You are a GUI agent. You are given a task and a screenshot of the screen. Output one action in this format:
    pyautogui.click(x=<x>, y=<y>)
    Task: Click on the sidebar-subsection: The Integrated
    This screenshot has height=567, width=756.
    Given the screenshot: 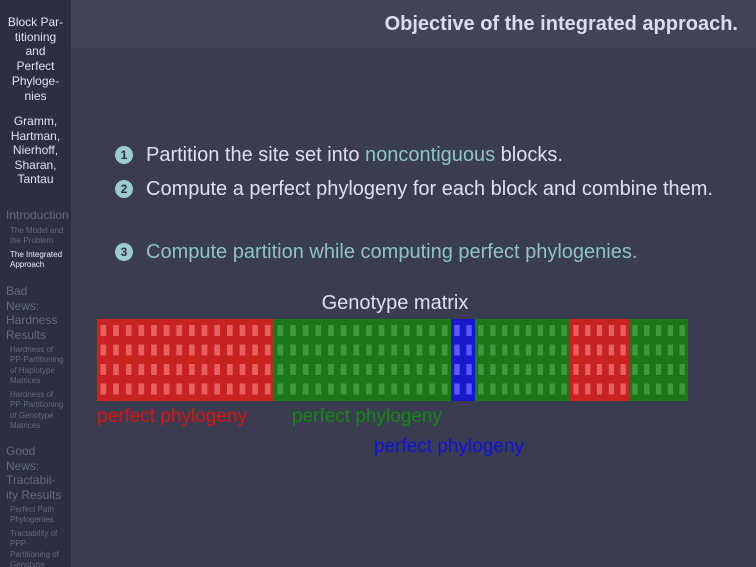 What is the action you would take?
    pyautogui.click(x=36, y=254)
    